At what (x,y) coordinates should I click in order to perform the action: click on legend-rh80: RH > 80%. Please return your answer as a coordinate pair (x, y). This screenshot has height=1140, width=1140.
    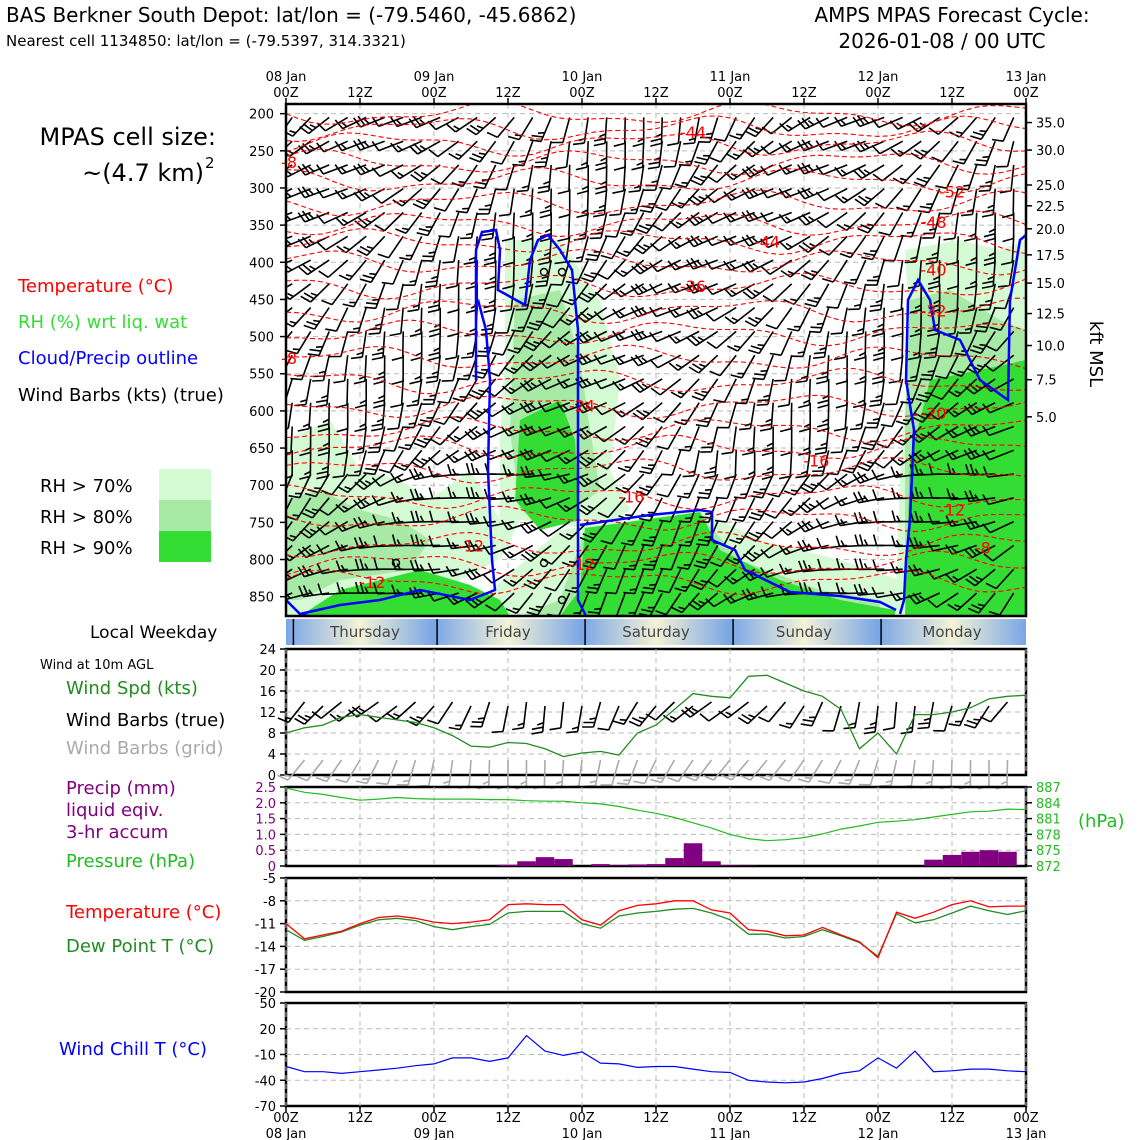
    Looking at the image, I should click on (86, 517).